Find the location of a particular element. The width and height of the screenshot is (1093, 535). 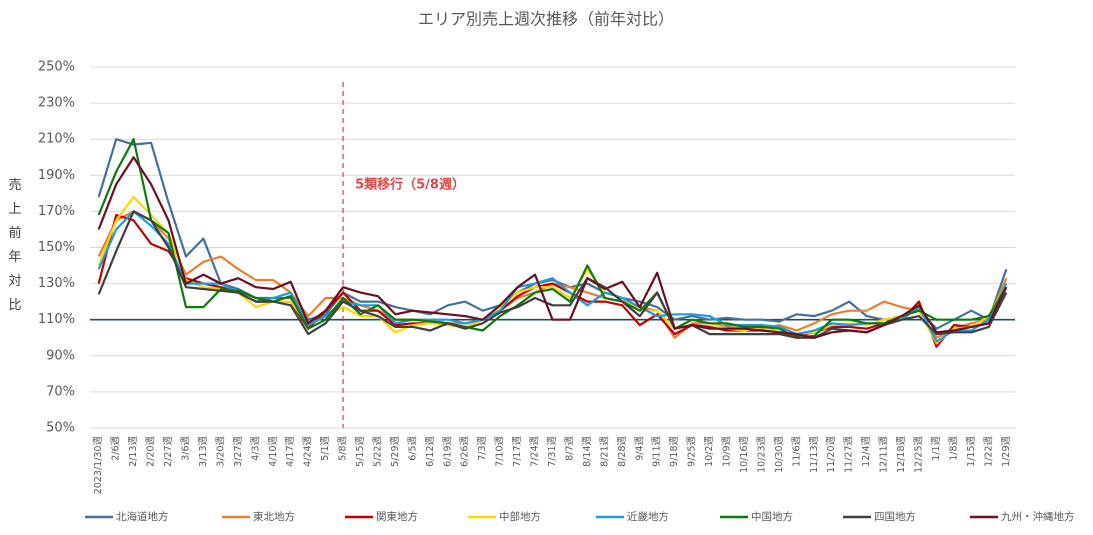

x-tick-label: 7/10週 is located at coordinates (500, 451).